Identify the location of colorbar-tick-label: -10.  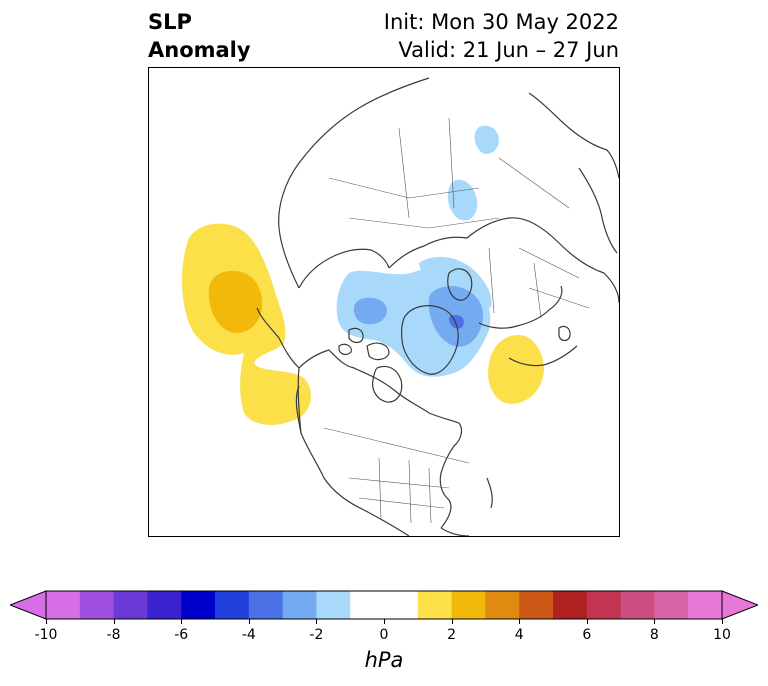
(46, 635).